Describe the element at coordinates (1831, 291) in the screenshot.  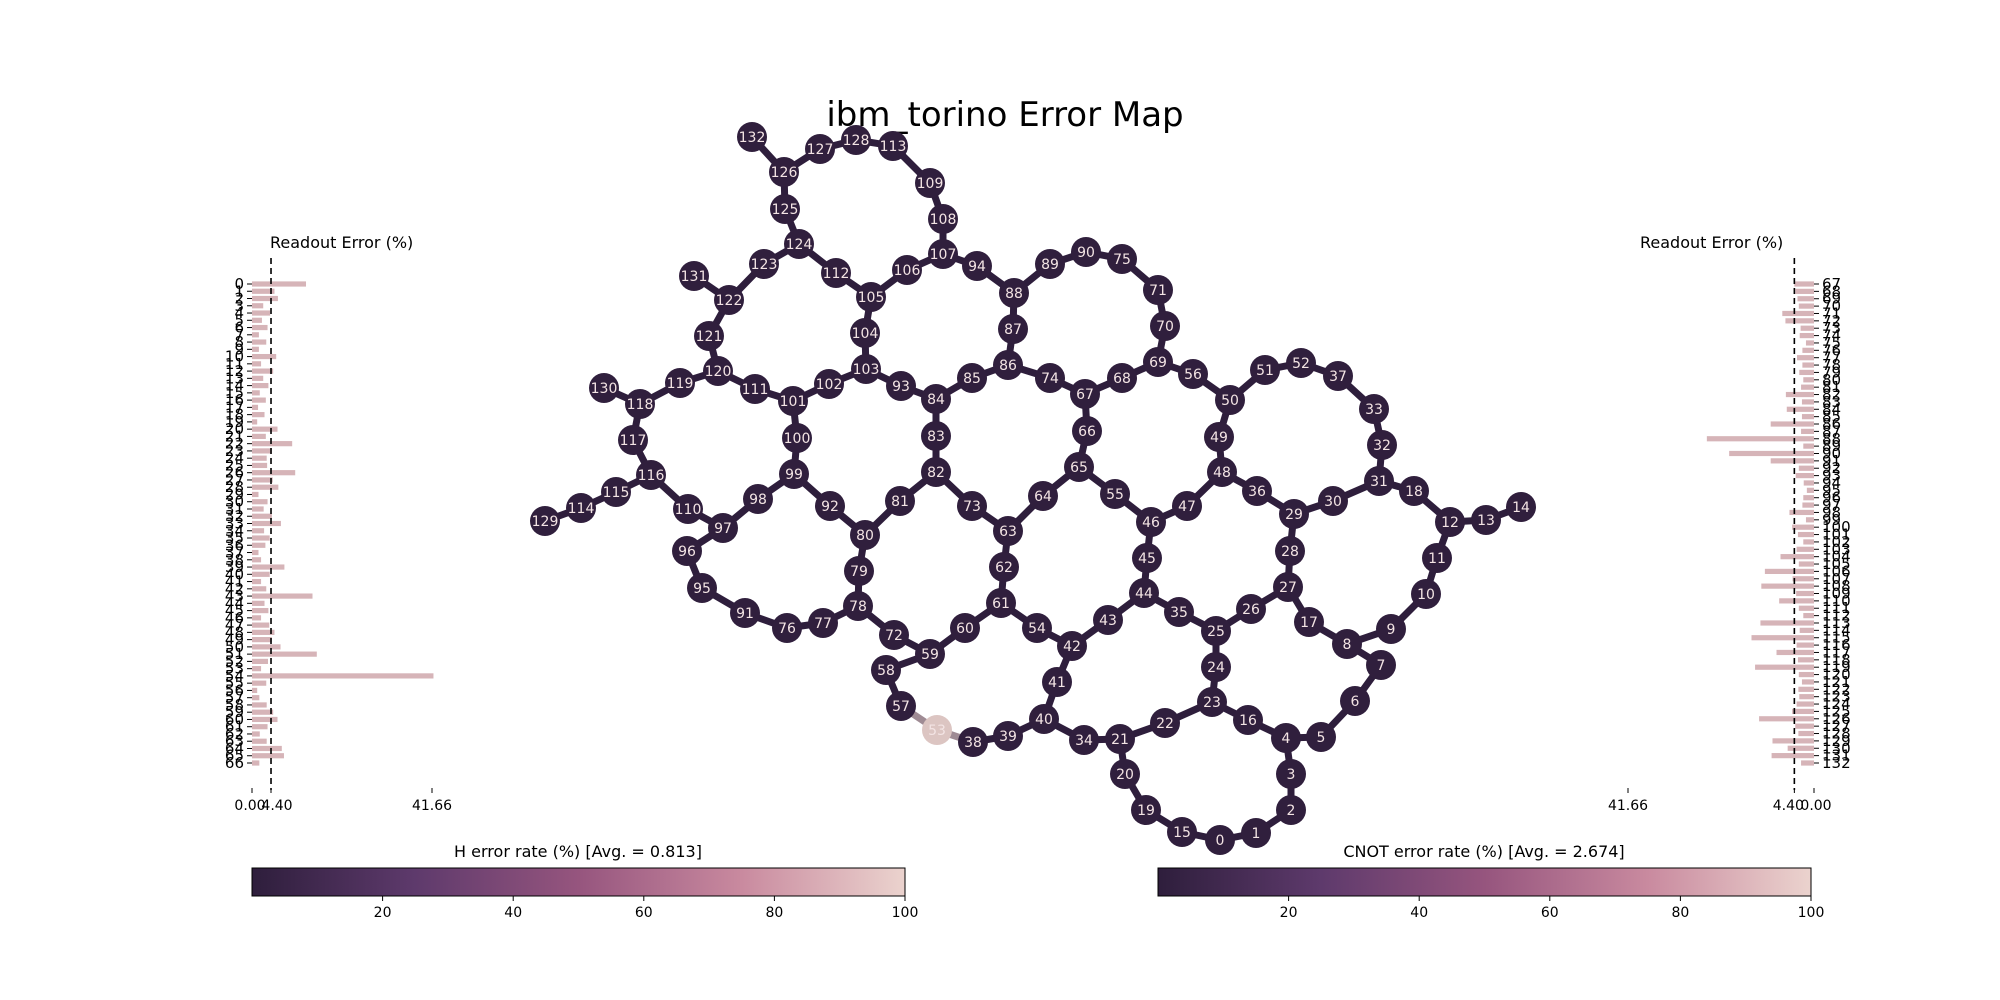
I see `right-hist-label-68: 68` at that location.